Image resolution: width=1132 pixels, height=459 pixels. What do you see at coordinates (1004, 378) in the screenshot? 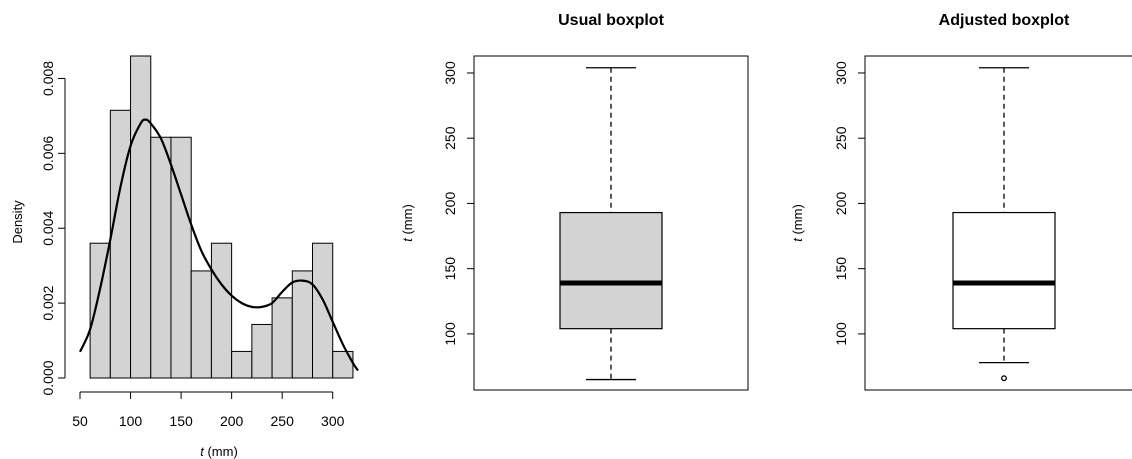
I see `outlier-point` at bounding box center [1004, 378].